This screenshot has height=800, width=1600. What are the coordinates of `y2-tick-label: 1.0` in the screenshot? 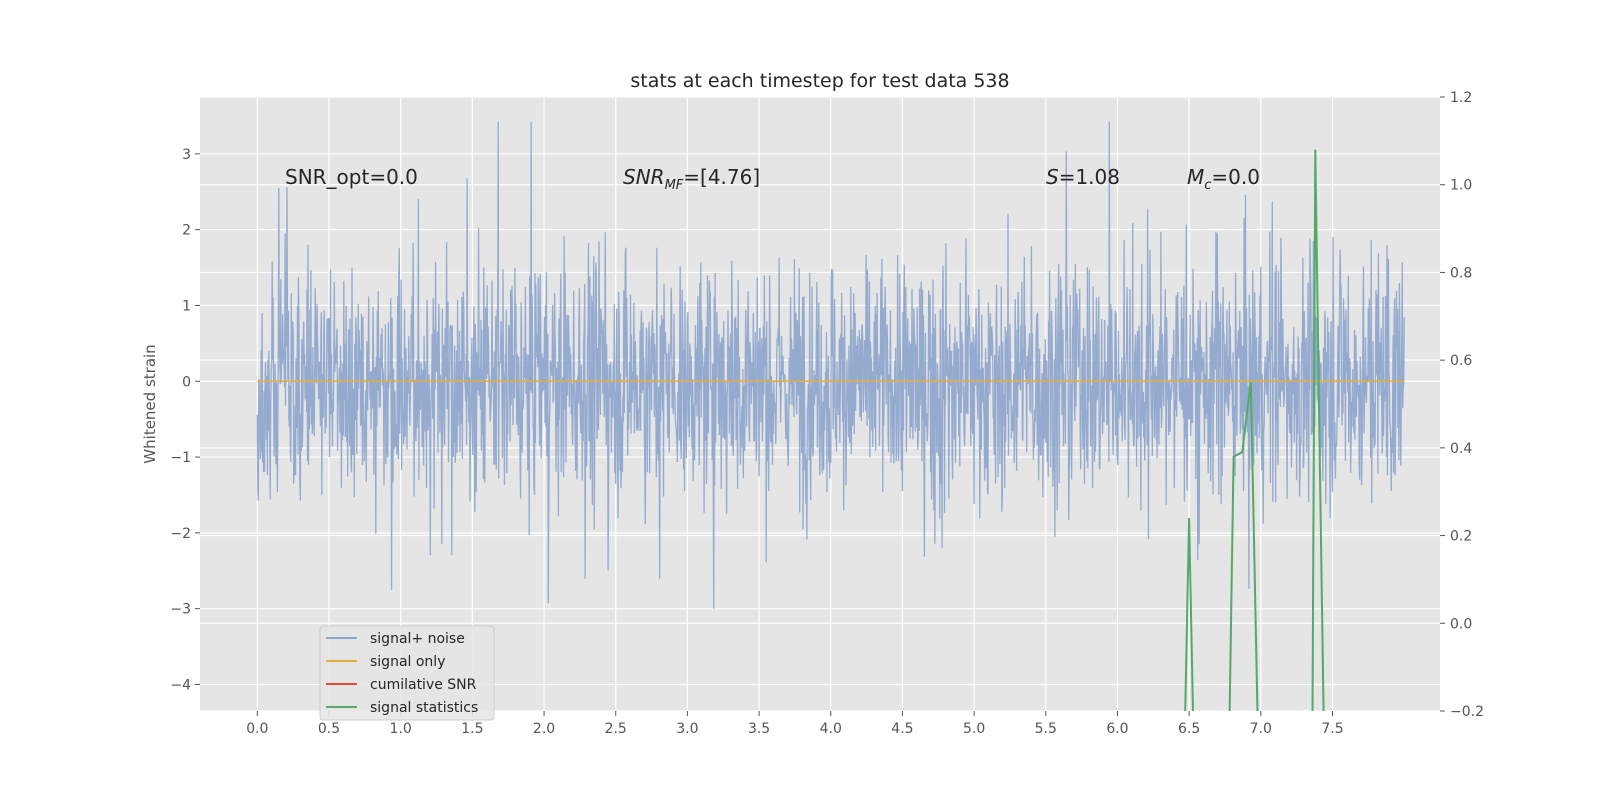 It's located at (1461, 186).